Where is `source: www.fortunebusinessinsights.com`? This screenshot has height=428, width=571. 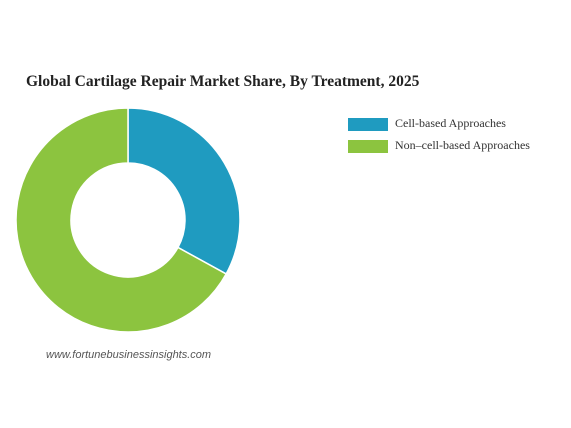 source: www.fortunebusinessinsights.com is located at coordinates (128, 355).